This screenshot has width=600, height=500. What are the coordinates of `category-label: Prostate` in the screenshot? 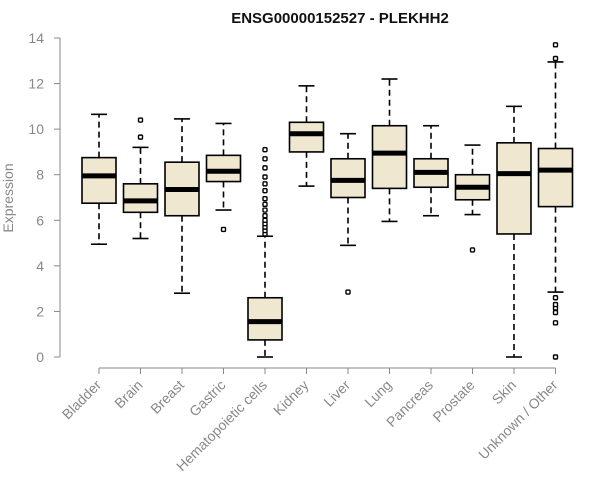 It's located at (453, 401).